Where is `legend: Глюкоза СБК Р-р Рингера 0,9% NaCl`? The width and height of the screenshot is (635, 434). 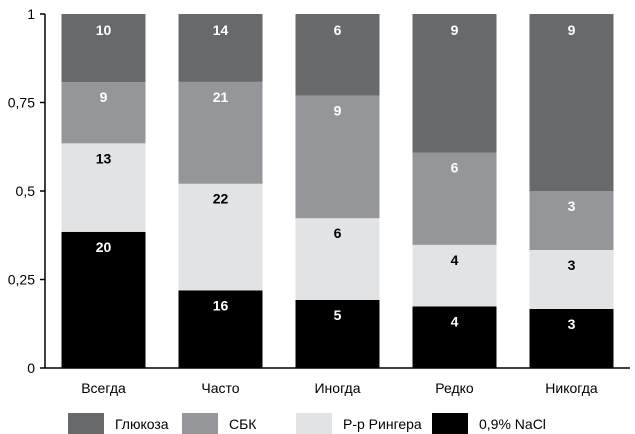
legend: Глюкоза СБК Р-р Рингера 0,9% NaCl is located at coordinates (307, 423).